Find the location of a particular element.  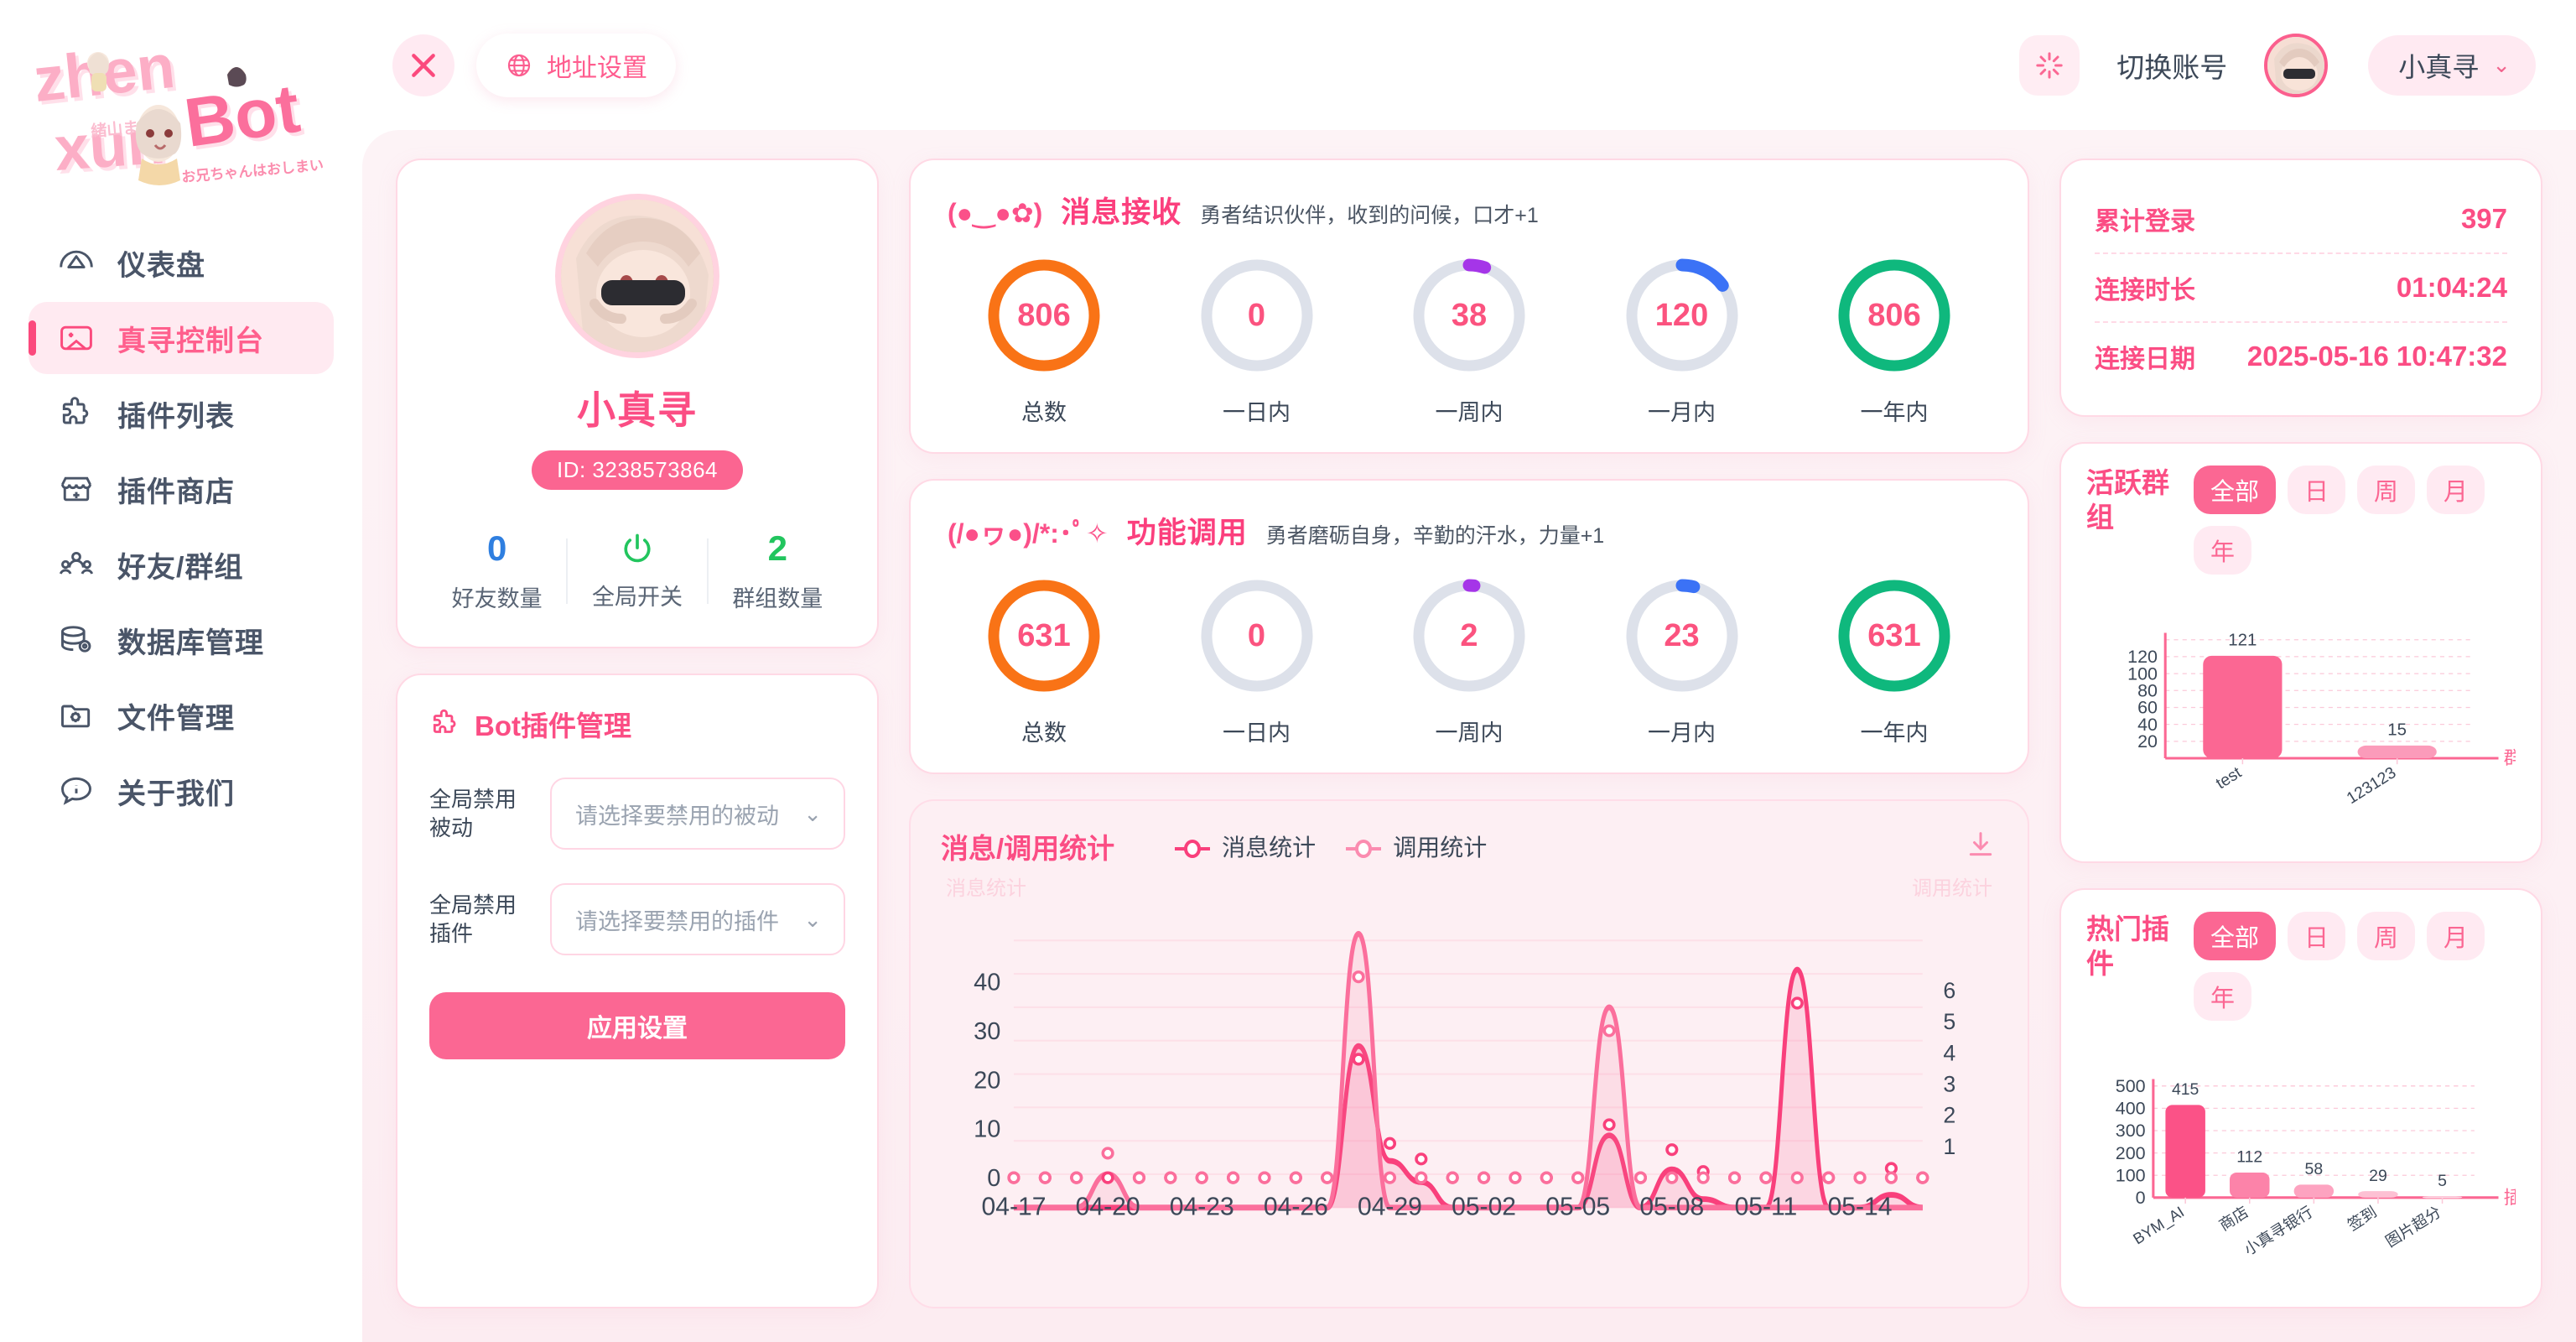

svg-text: 05-08 is located at coordinates (1671, 1207).